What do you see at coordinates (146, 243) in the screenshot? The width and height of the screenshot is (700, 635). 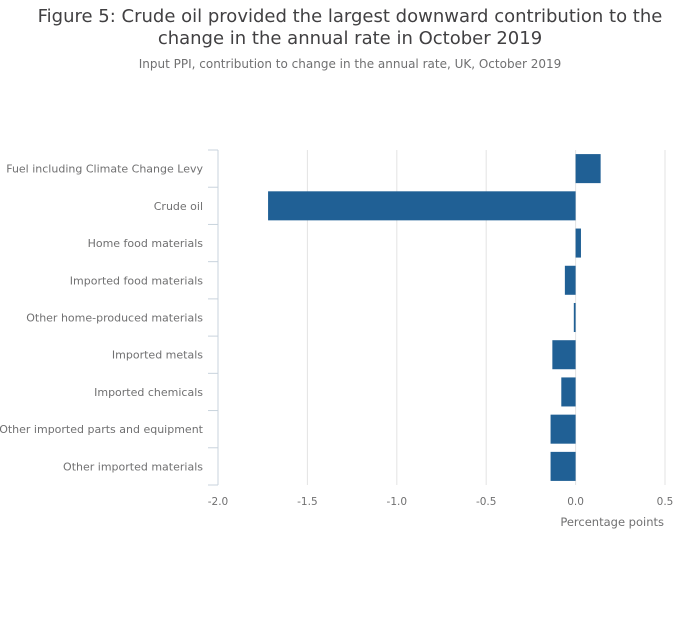 I see `category-label: Home food materials` at bounding box center [146, 243].